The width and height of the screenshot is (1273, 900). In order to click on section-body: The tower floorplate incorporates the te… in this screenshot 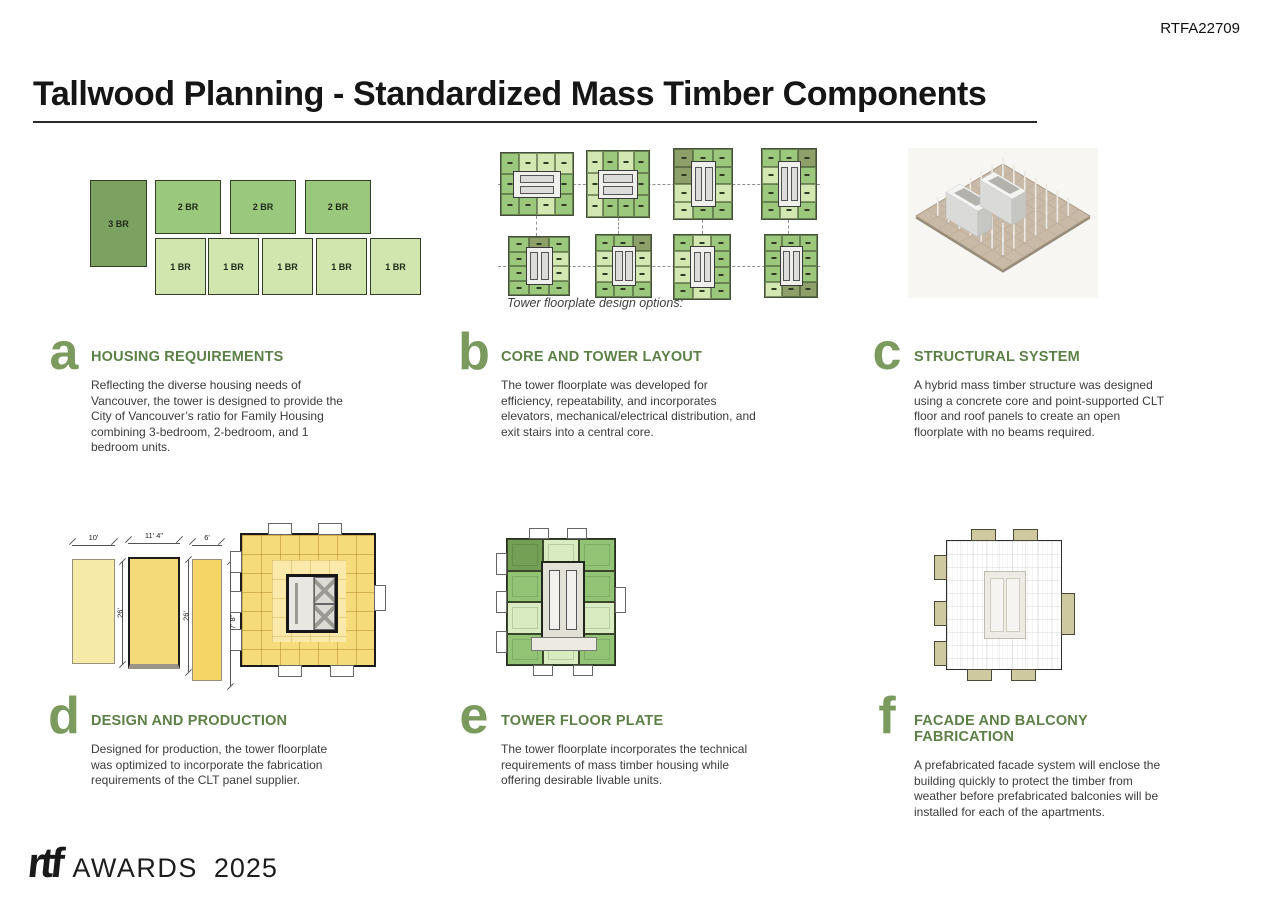, I will do `click(624, 765)`.